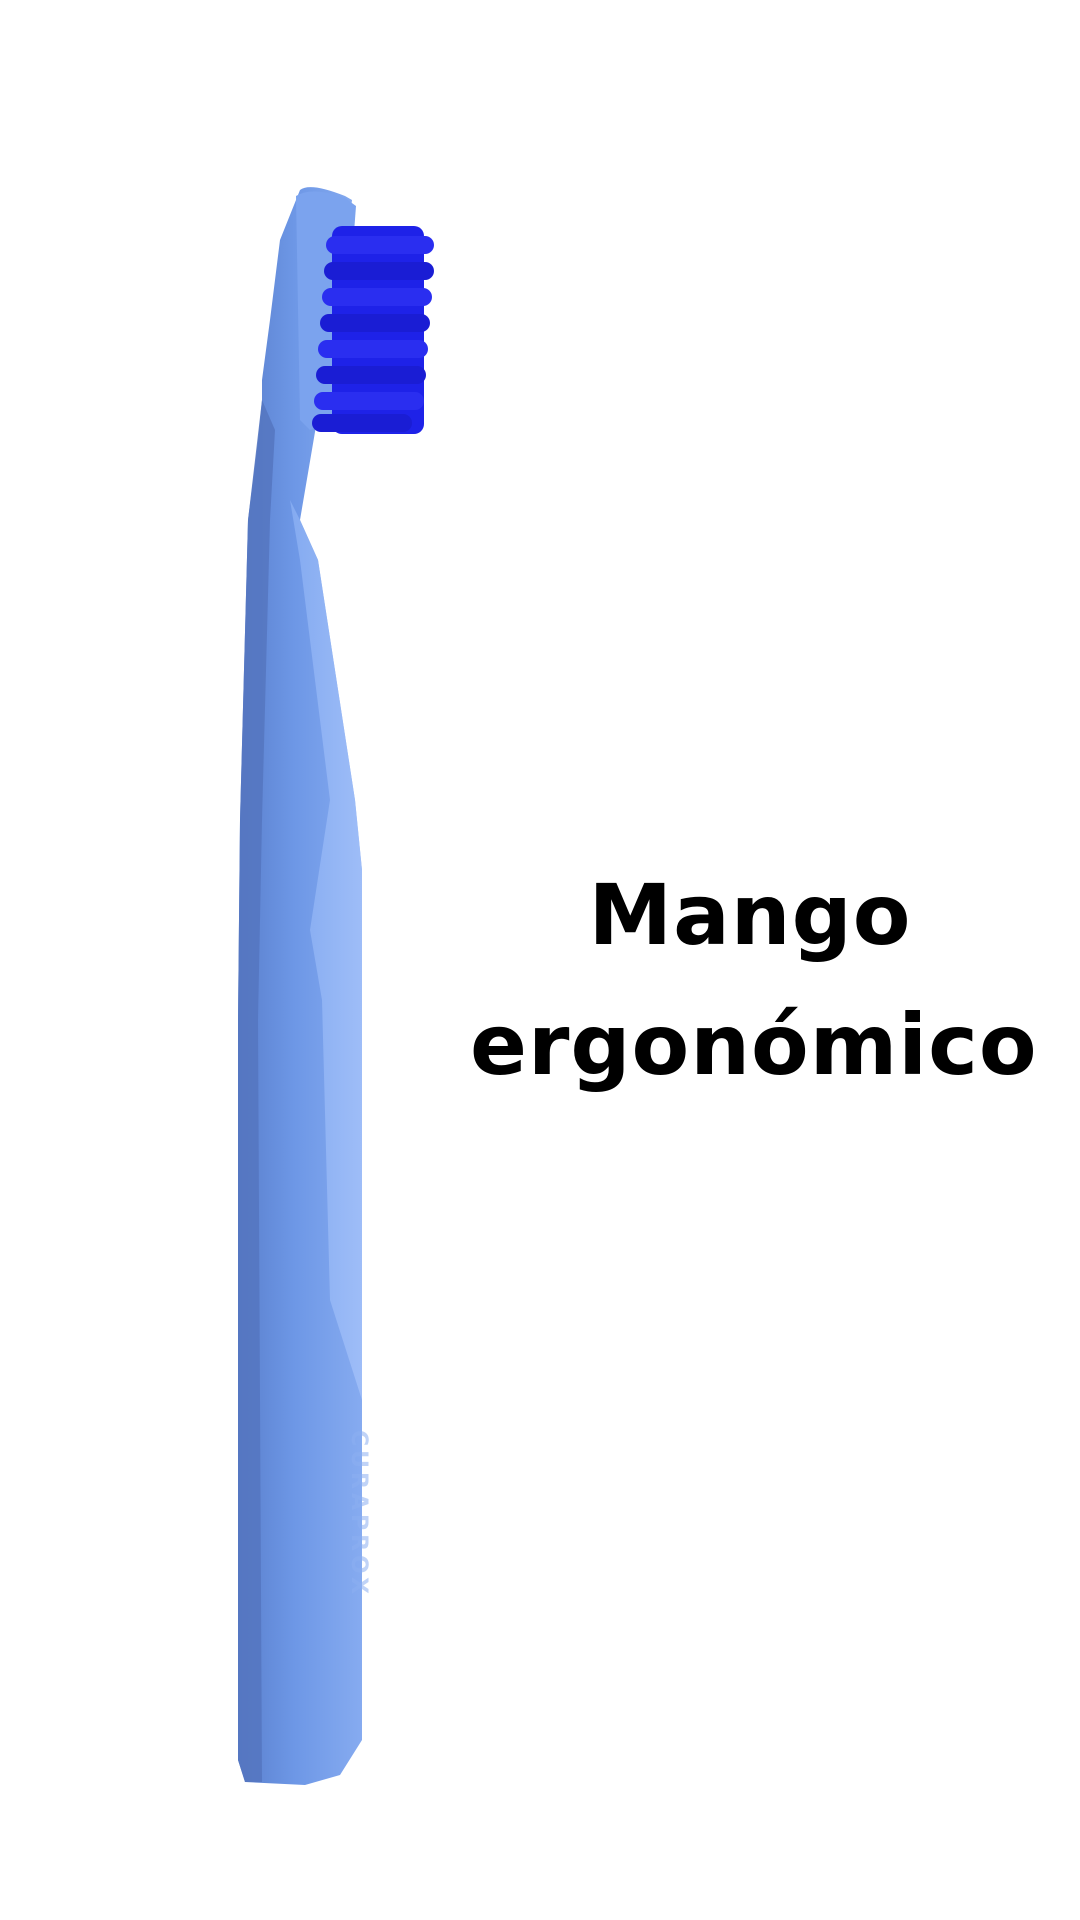  Describe the element at coordinates (754, 1045) in the screenshot. I see `caption-line-2: ergonómico` at that location.